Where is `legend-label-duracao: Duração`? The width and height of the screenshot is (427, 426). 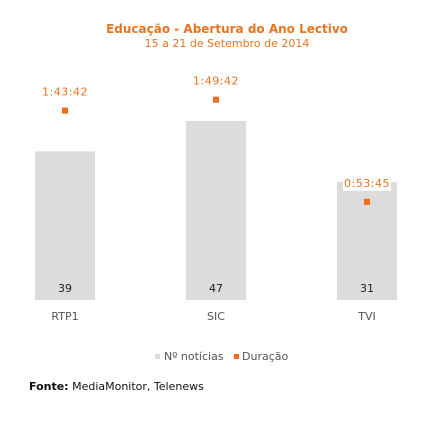
legend-label-duracao: Duração is located at coordinates (265, 356).